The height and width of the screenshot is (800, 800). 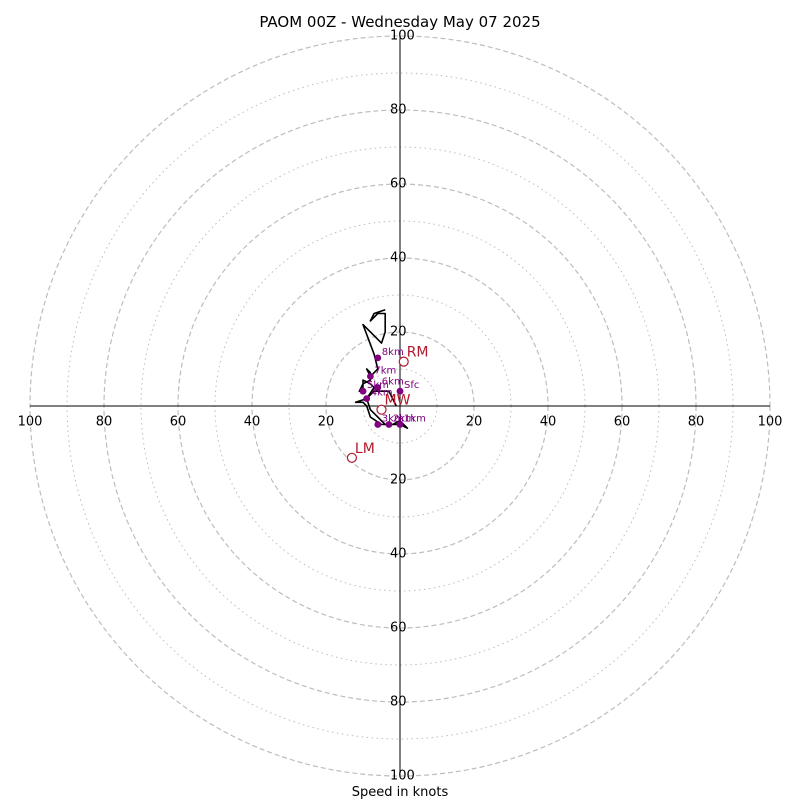 I want to click on level-label: 8km, so click(x=393, y=352).